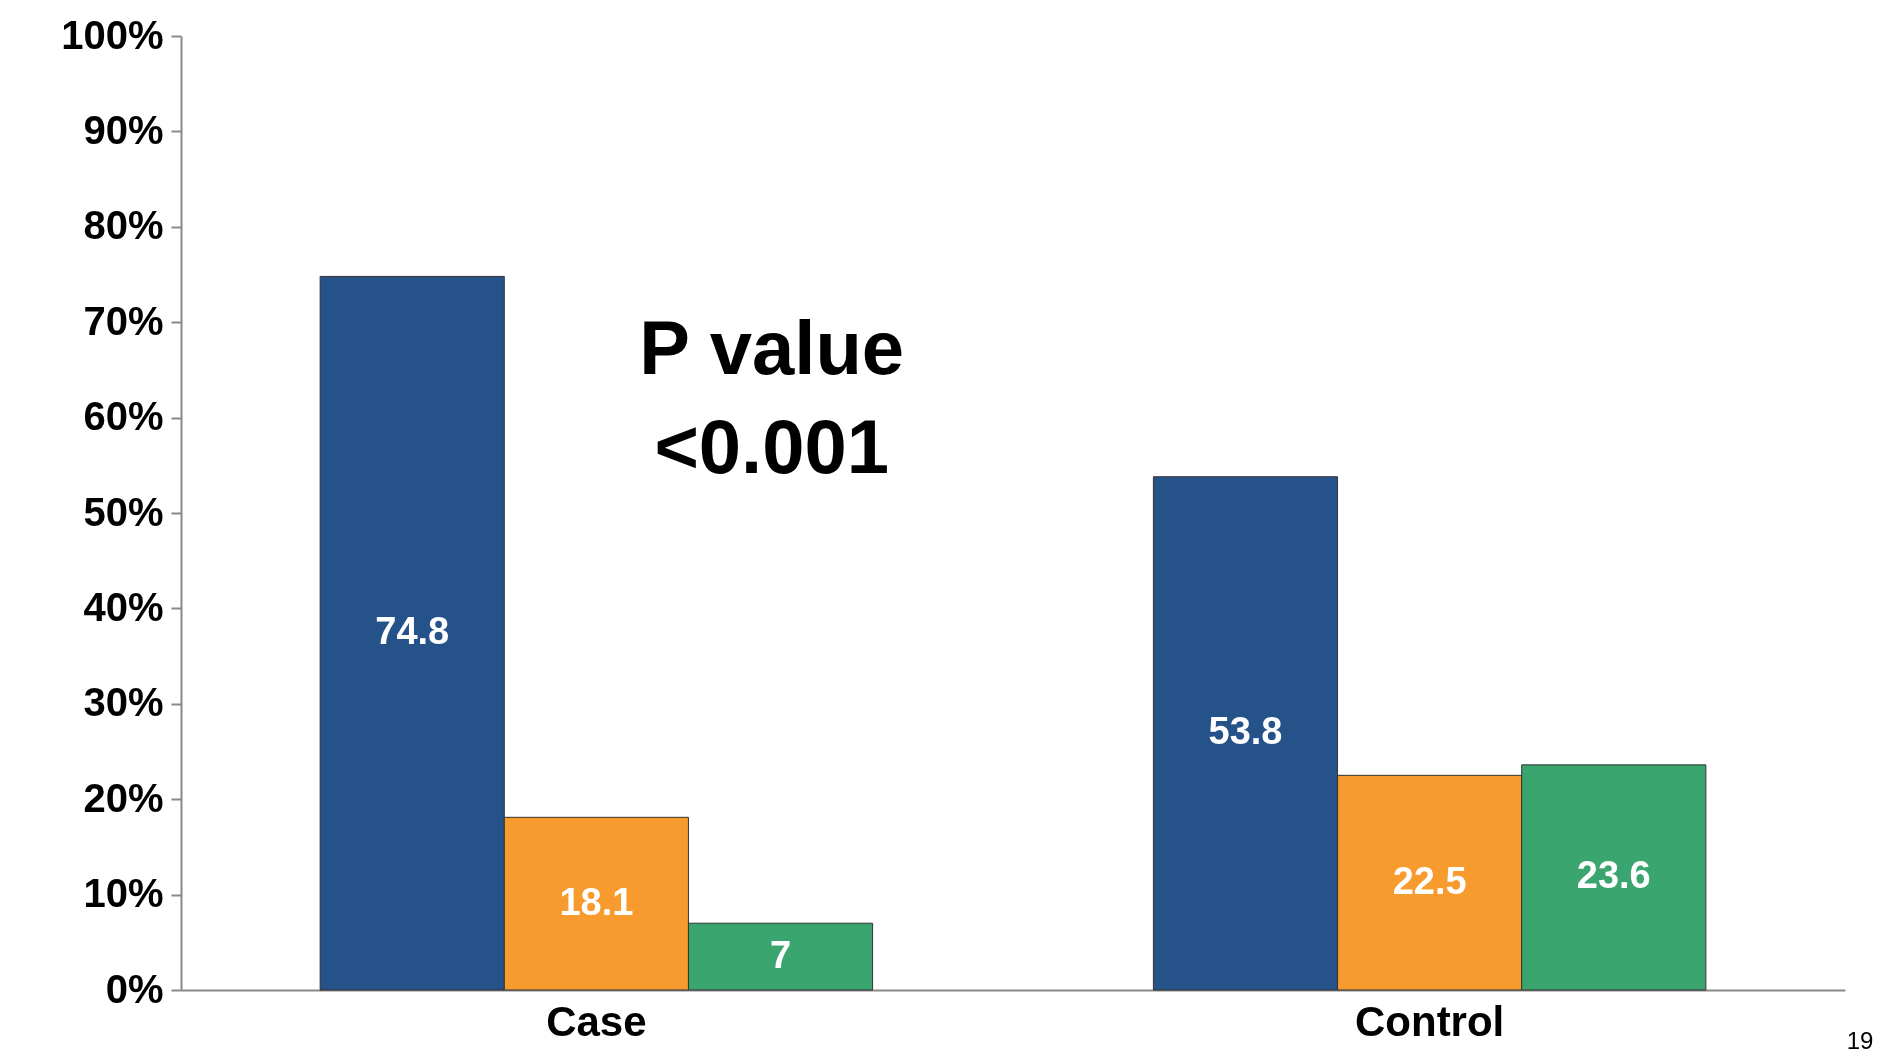 This screenshot has height=1052, width=1895. I want to click on y-tick-label: 60%, so click(123, 416).